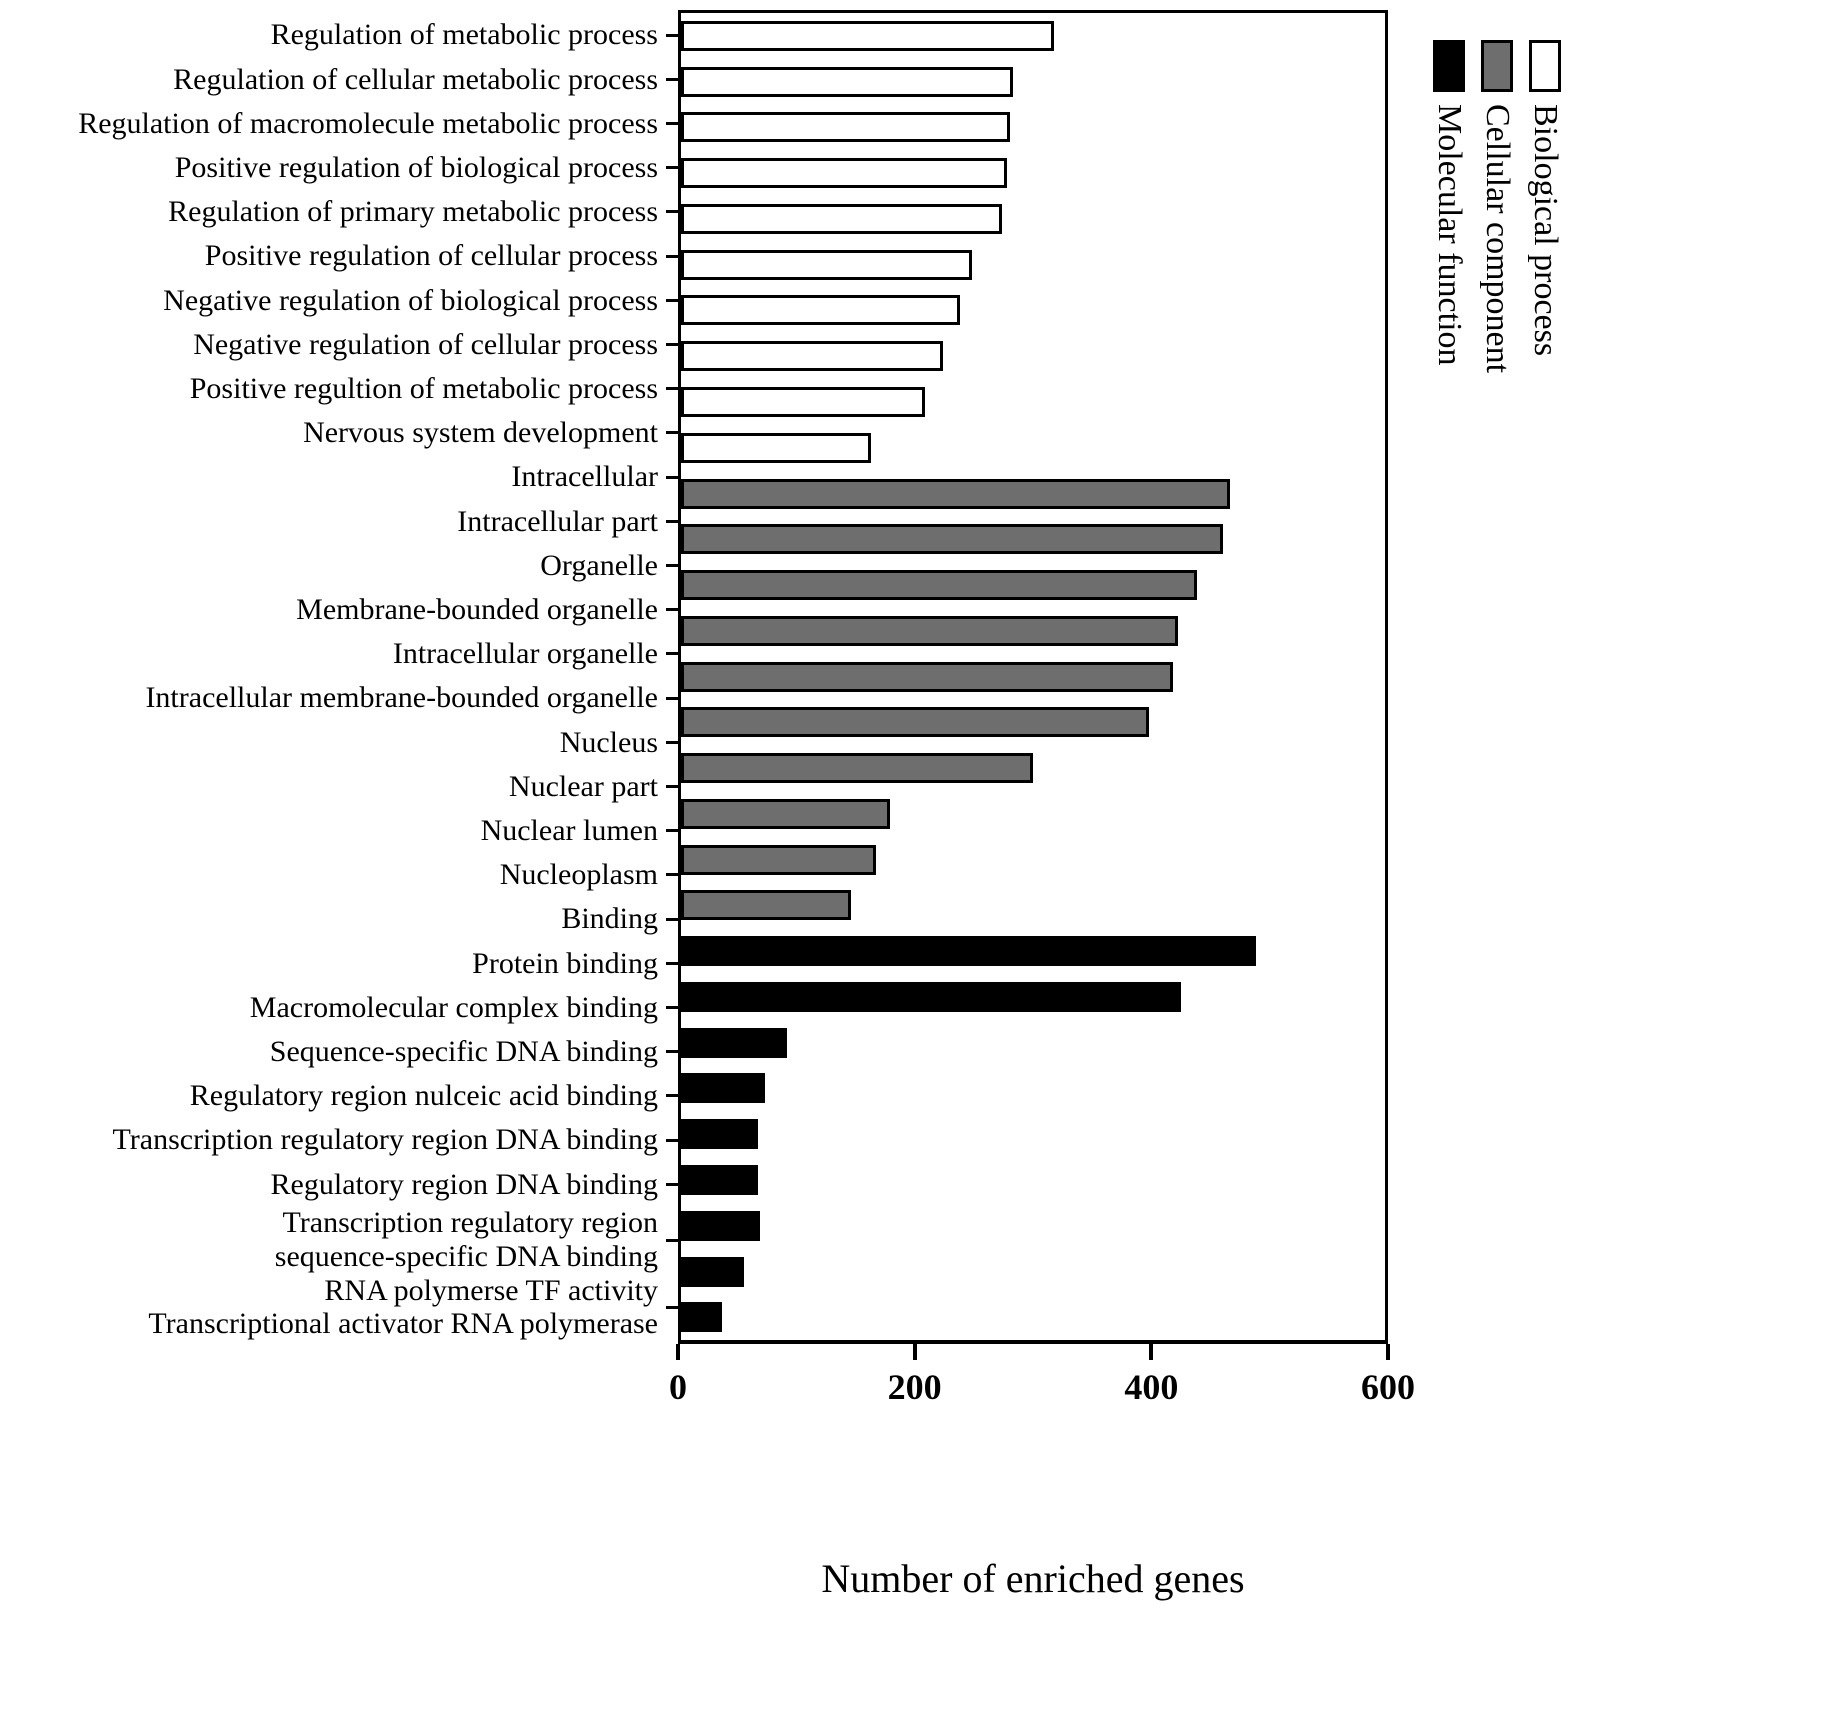 The width and height of the screenshot is (1833, 1729). I want to click on y-label-row: Regulatory region nulceic acid binding, so click(339, 1096).